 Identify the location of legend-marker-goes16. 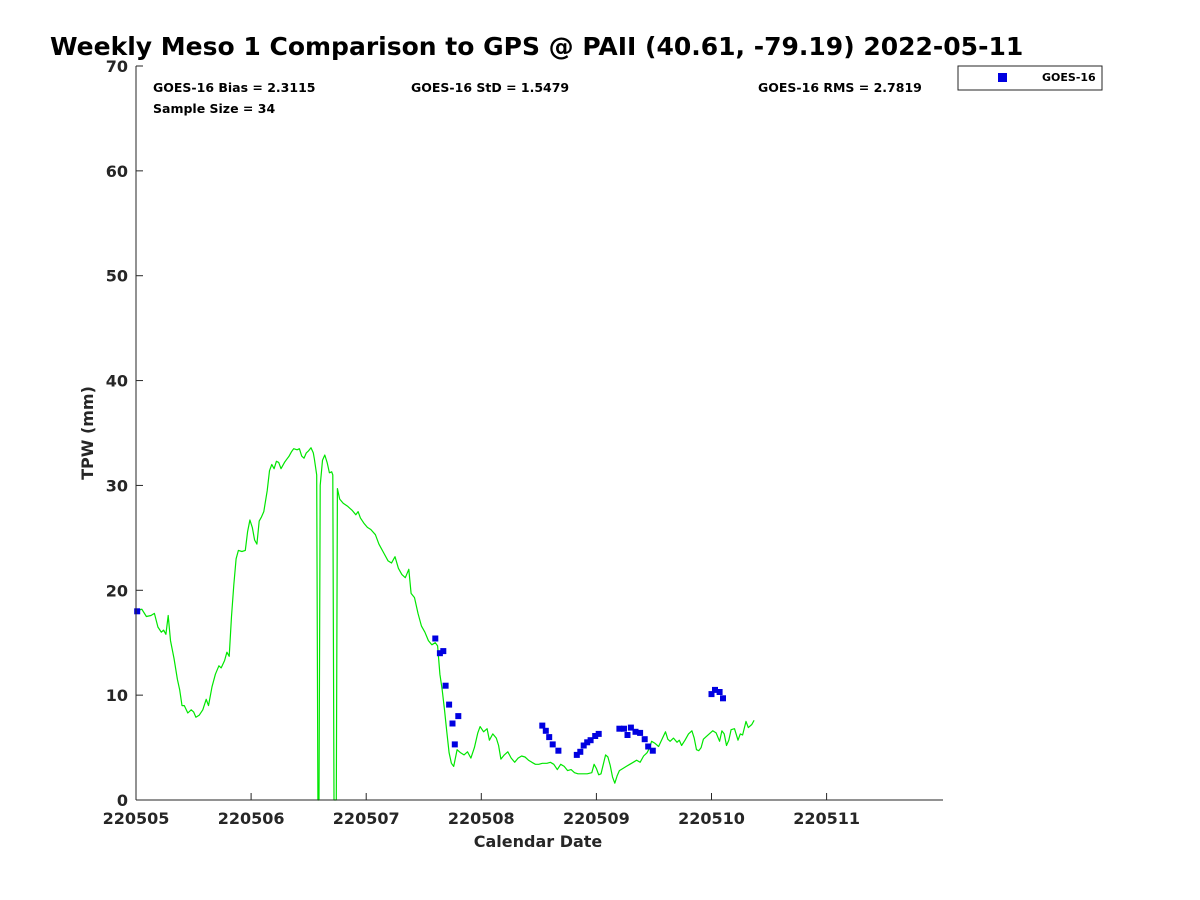
(1002, 77).